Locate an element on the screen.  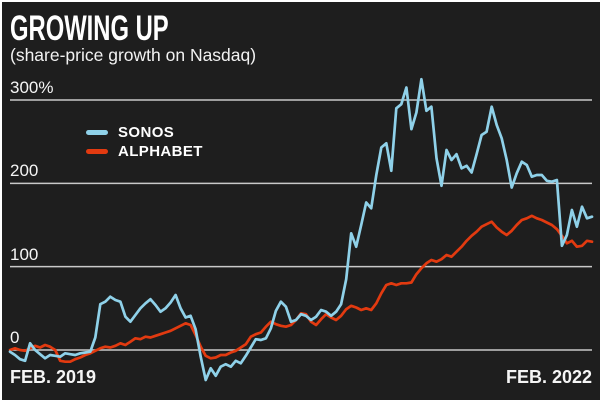
y-axis-tick-label: 300% is located at coordinates (32, 87).